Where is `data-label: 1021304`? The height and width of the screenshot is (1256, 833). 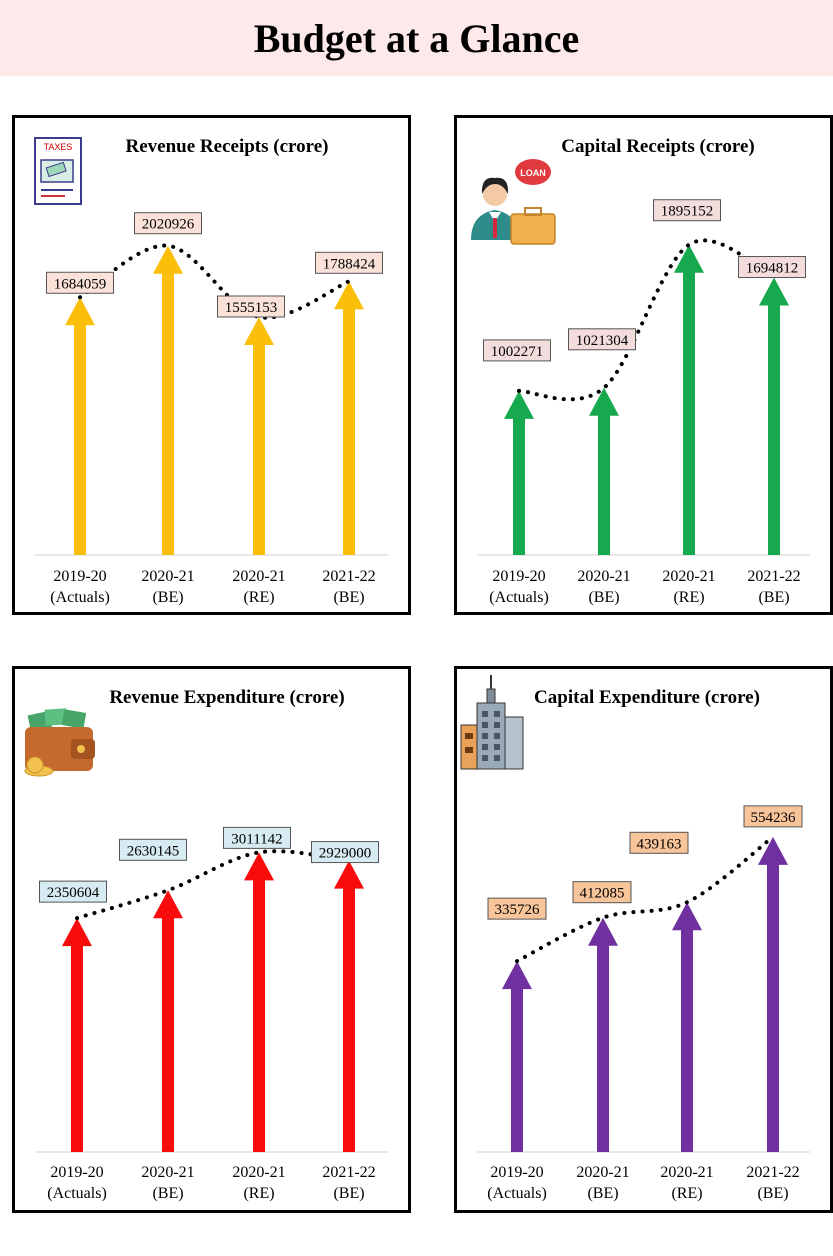 data-label: 1021304 is located at coordinates (602, 339).